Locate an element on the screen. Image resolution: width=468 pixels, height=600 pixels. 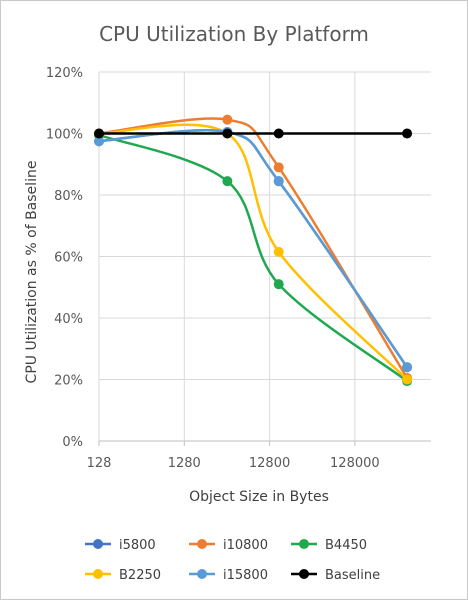
legend-item-b4450: B4450 is located at coordinates (329, 545).